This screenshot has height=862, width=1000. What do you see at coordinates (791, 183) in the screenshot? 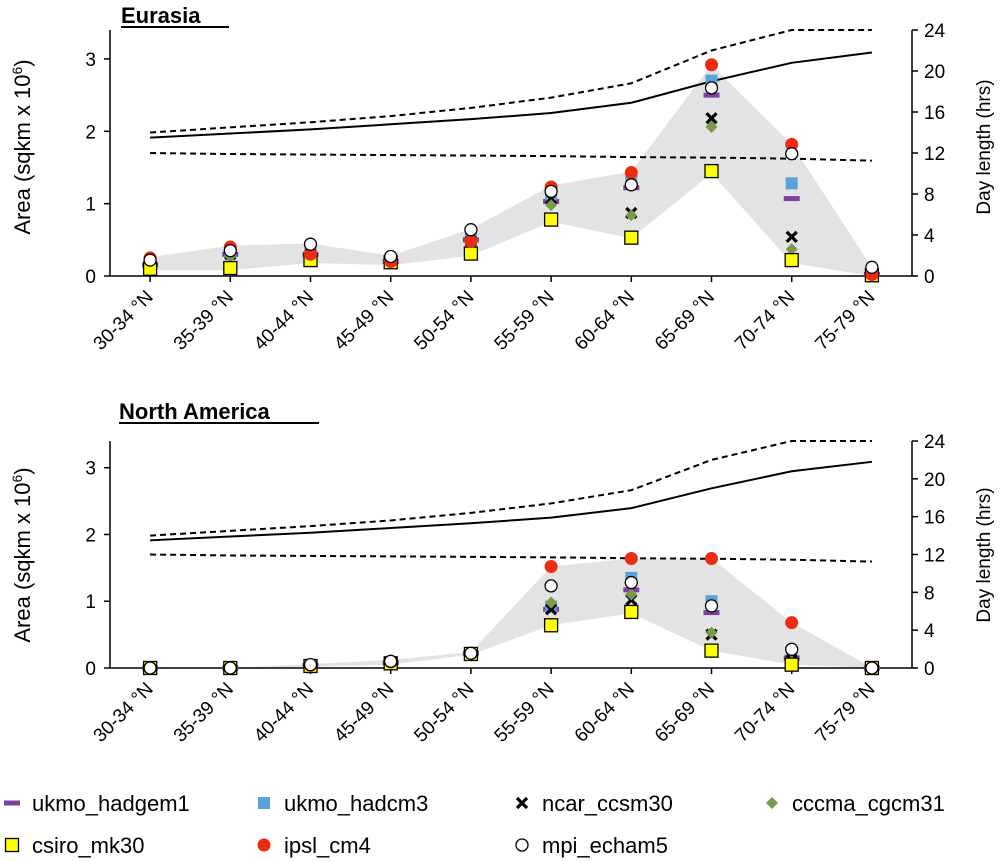
I see `ukmo_hadcm3-point` at bounding box center [791, 183].